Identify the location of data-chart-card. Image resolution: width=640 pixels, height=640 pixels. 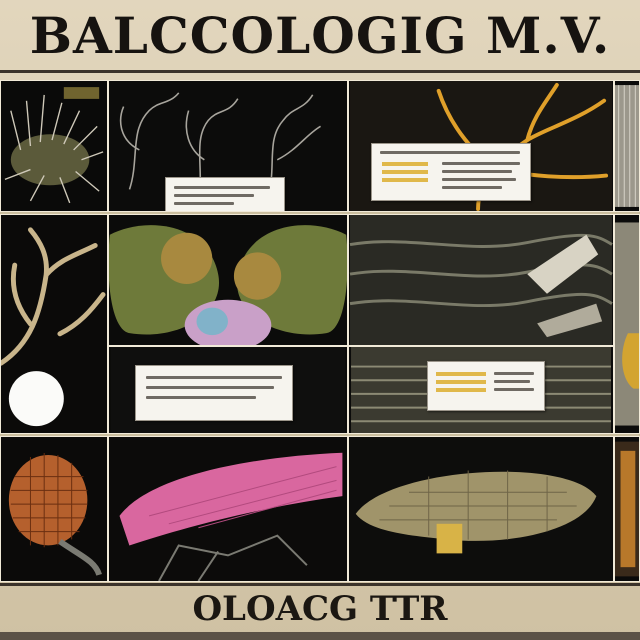
(486, 386).